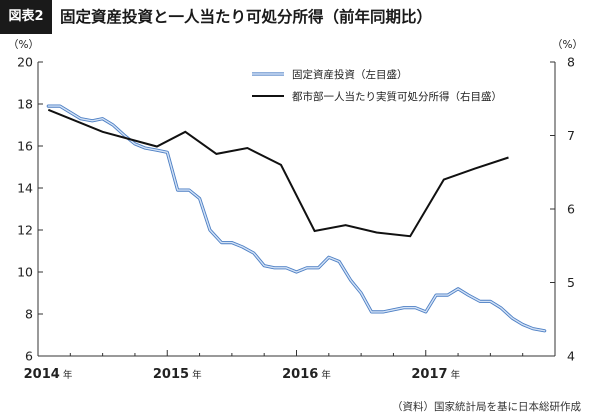 The width and height of the screenshot is (591, 418). What do you see at coordinates (23, 45) in the screenshot?
I see `y-left-unit: （%）` at bounding box center [23, 45].